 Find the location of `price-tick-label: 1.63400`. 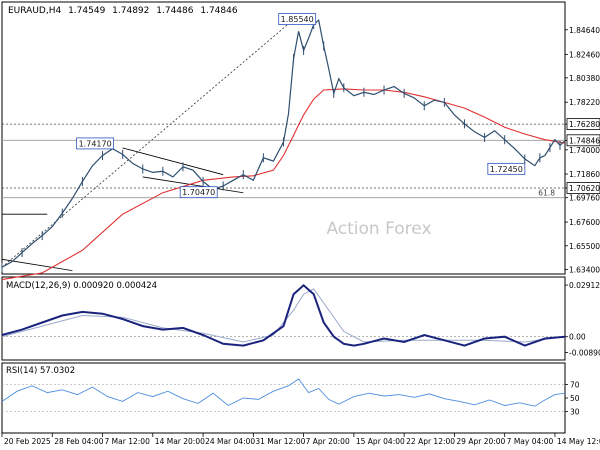

price-tick-label: 1.63400 is located at coordinates (584, 269).